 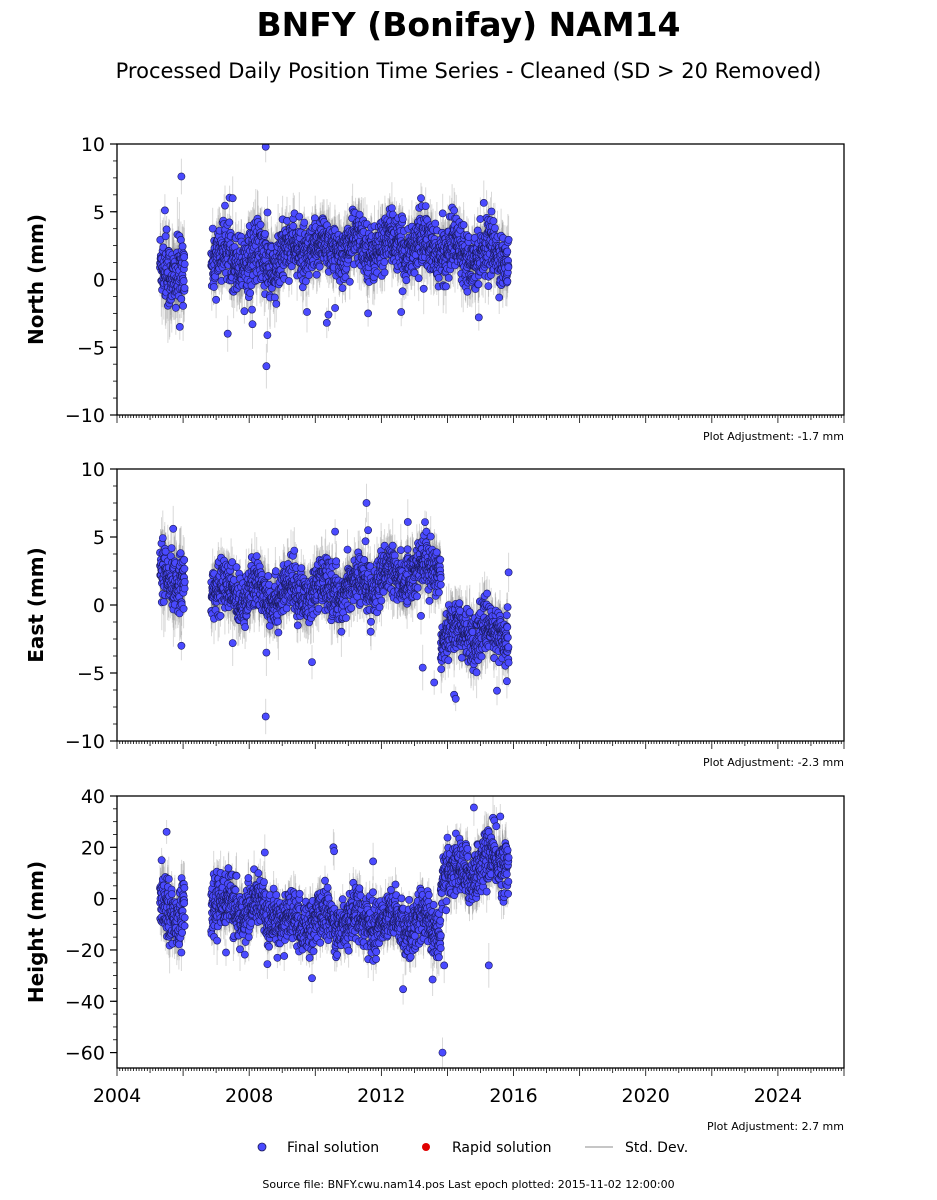 What do you see at coordinates (99, 281) in the screenshot?
I see `y-tick-label: 0` at bounding box center [99, 281].